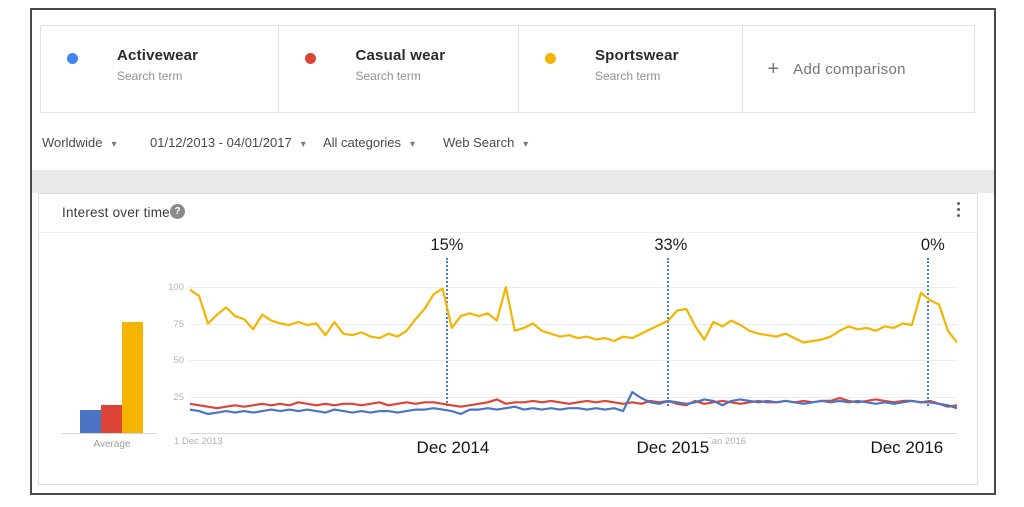 The image size is (1024, 507). Describe the element at coordinates (573, 433) in the screenshot. I see `x-axis-line` at that location.